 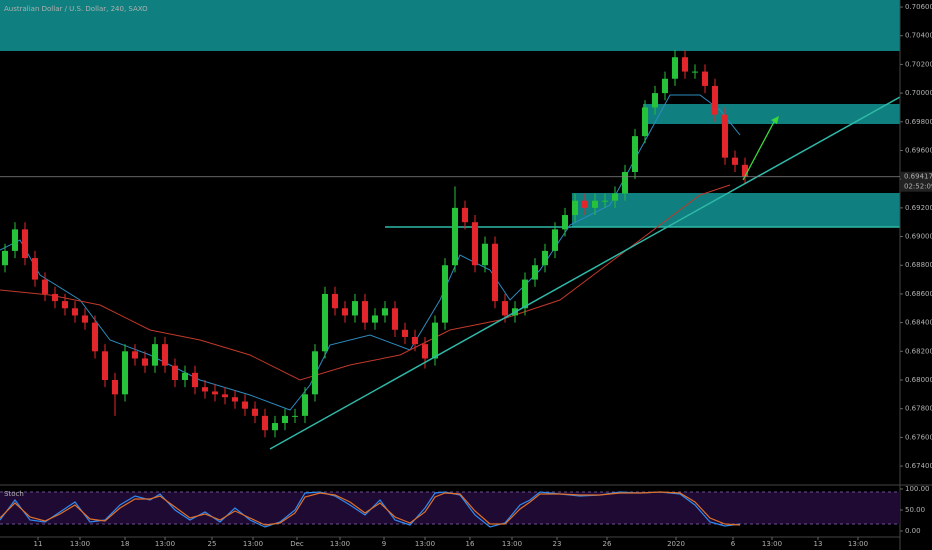 I want to click on x-tick-label: 25, so click(x=212, y=544).